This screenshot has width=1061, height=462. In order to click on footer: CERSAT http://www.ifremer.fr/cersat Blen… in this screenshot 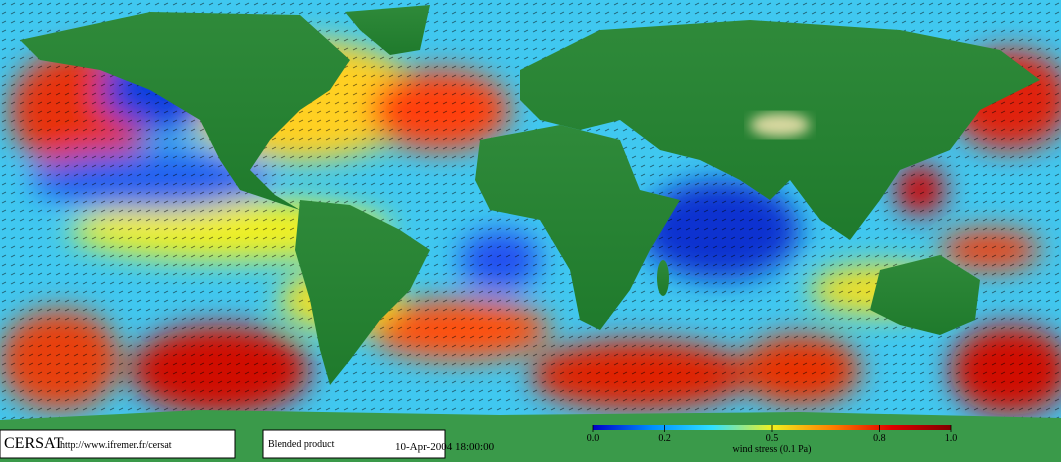, I will do `click(406, 444)`.